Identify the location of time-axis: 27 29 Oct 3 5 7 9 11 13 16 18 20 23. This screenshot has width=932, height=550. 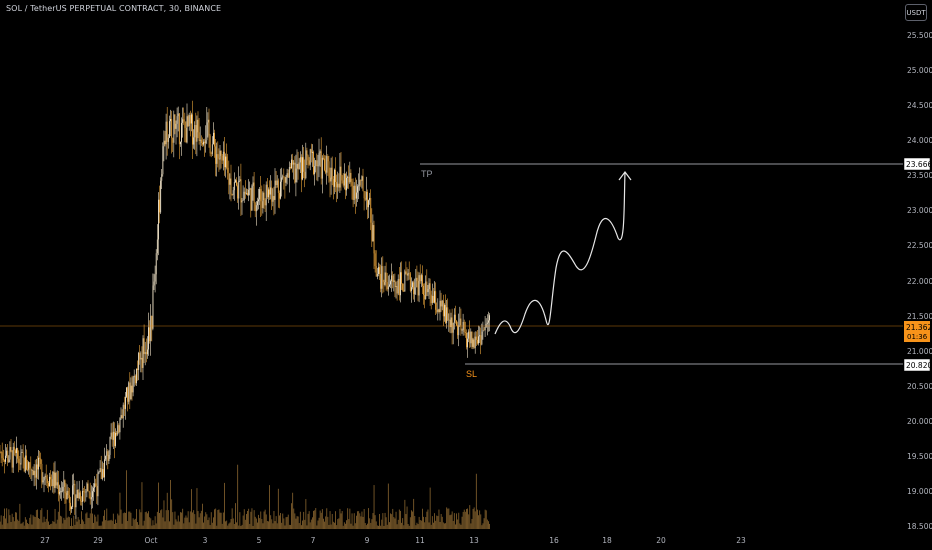
(393, 540).